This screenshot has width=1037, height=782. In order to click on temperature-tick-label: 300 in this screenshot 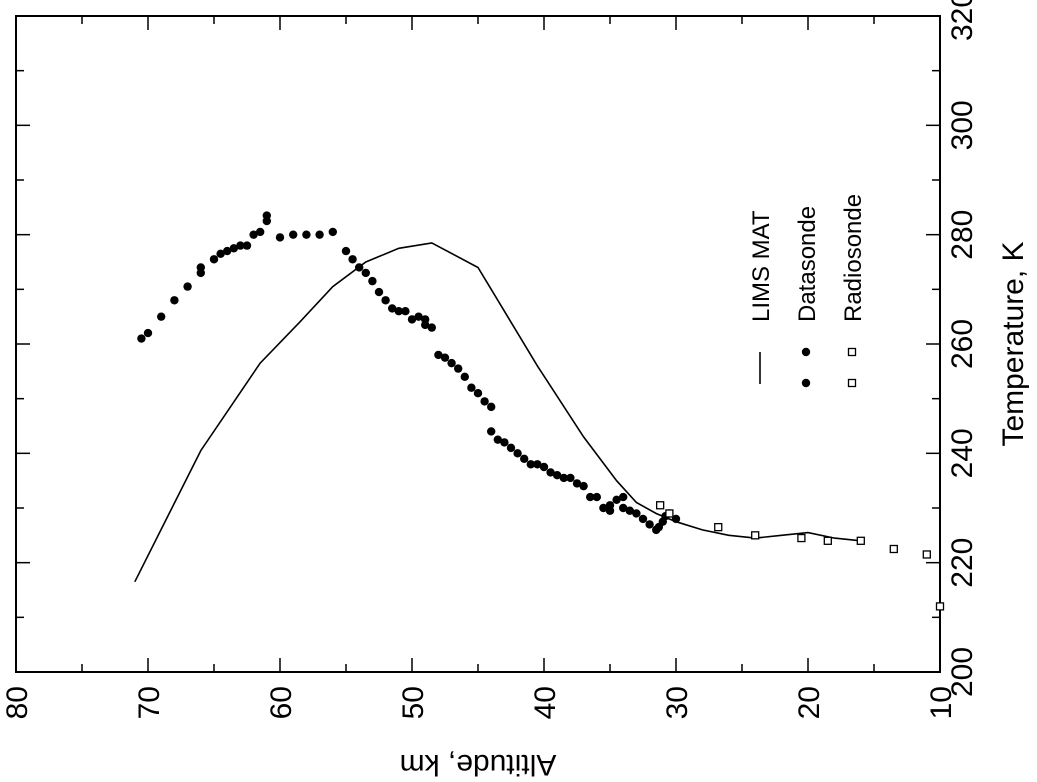, I will do `click(962, 125)`.